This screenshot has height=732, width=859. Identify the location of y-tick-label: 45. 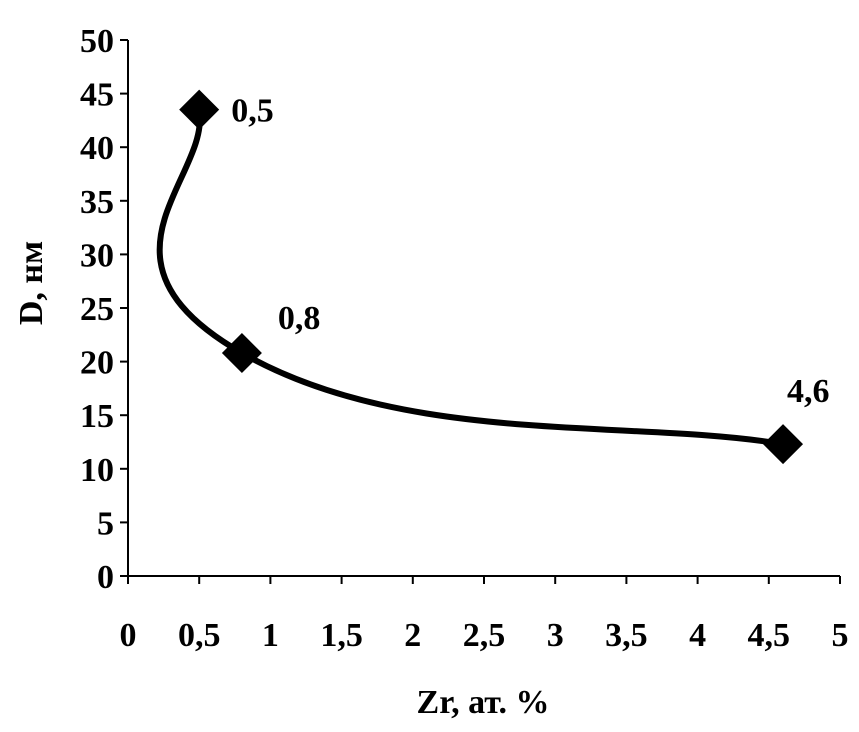
(97, 95).